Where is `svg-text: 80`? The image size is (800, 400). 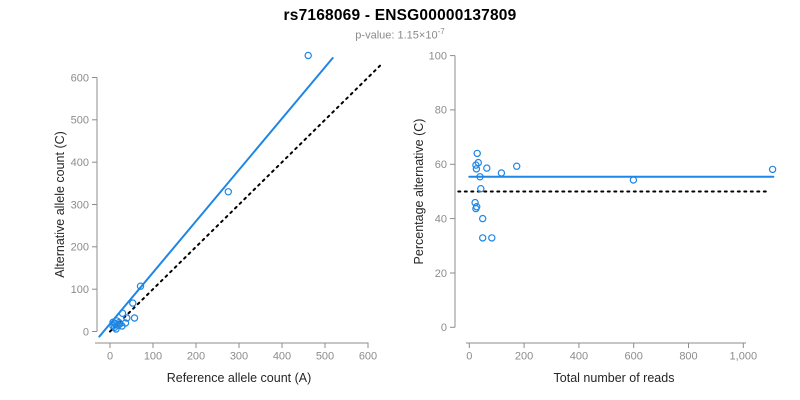 svg-text: 80 is located at coordinates (441, 111).